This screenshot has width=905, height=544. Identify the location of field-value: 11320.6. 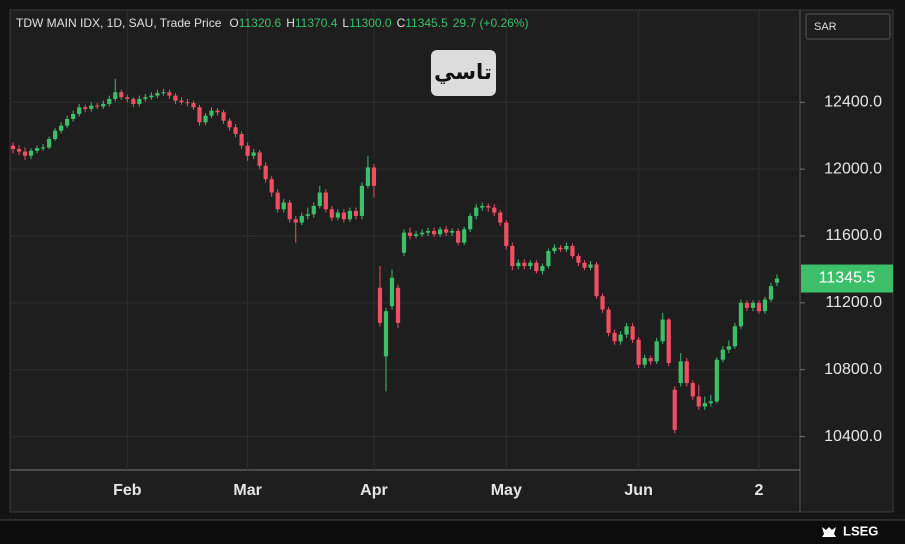
(260, 23).